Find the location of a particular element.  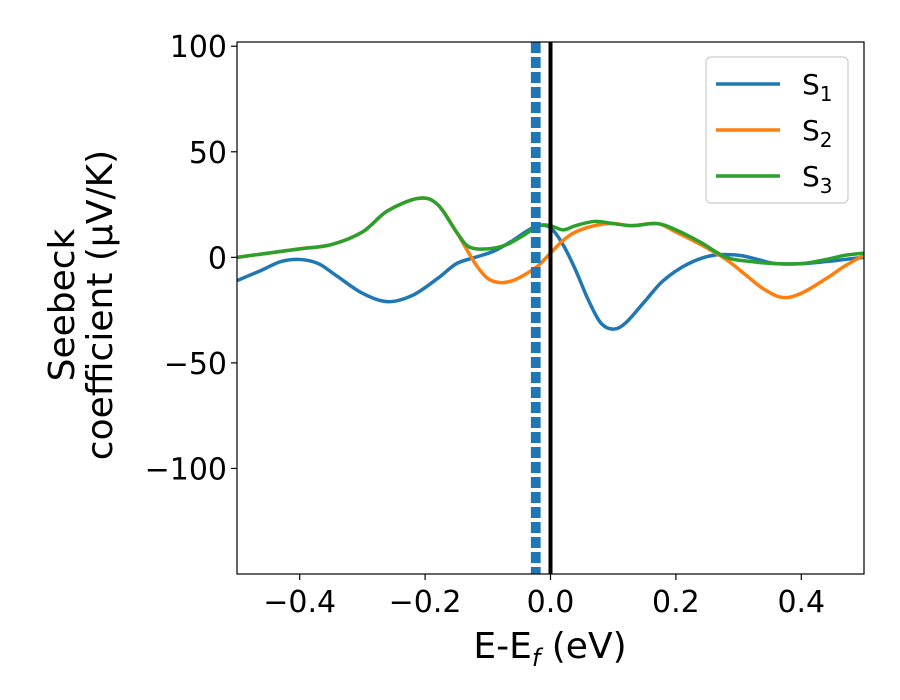

x-tick-label: −0.4 is located at coordinates (299, 602).